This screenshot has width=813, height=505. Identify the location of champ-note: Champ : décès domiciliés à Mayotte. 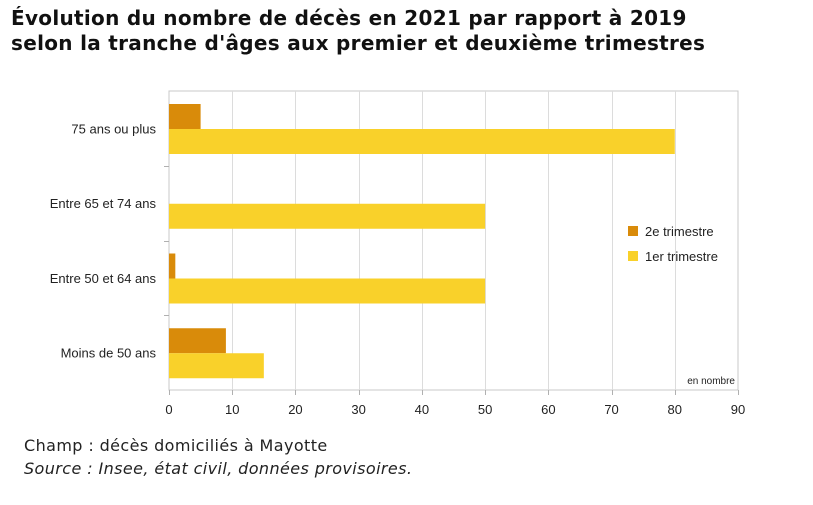
(176, 445).